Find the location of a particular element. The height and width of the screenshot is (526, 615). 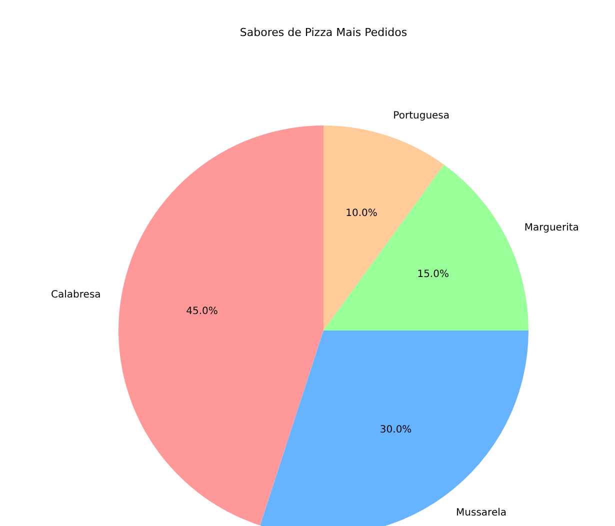

slice-label: Calabresa is located at coordinates (76, 295).